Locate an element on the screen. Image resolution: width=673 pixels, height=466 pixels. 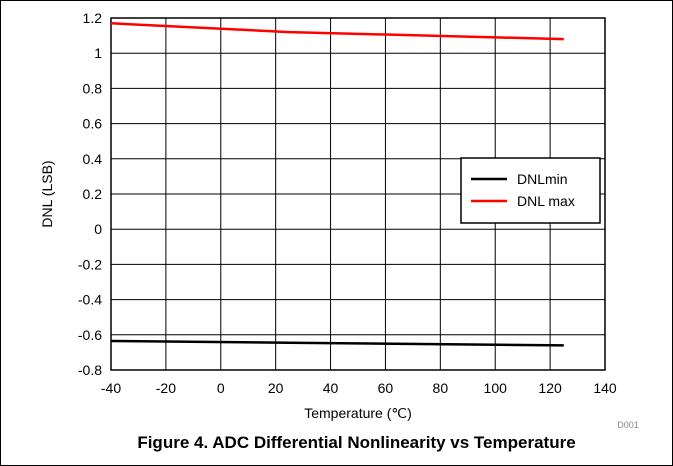
y-tick-label-0: 1.2 is located at coordinates (93, 18).